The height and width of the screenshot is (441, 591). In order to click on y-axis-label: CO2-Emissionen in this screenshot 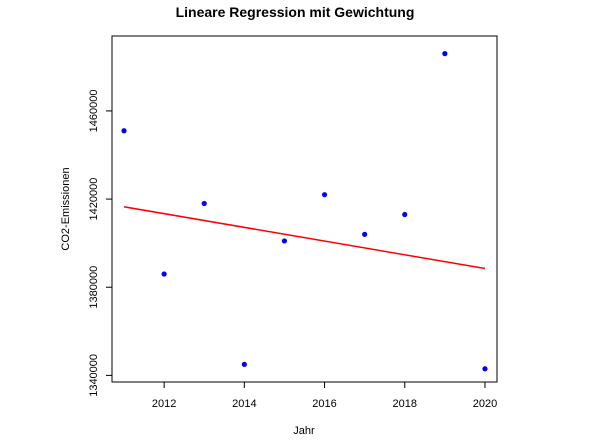, I will do `click(66, 208)`.